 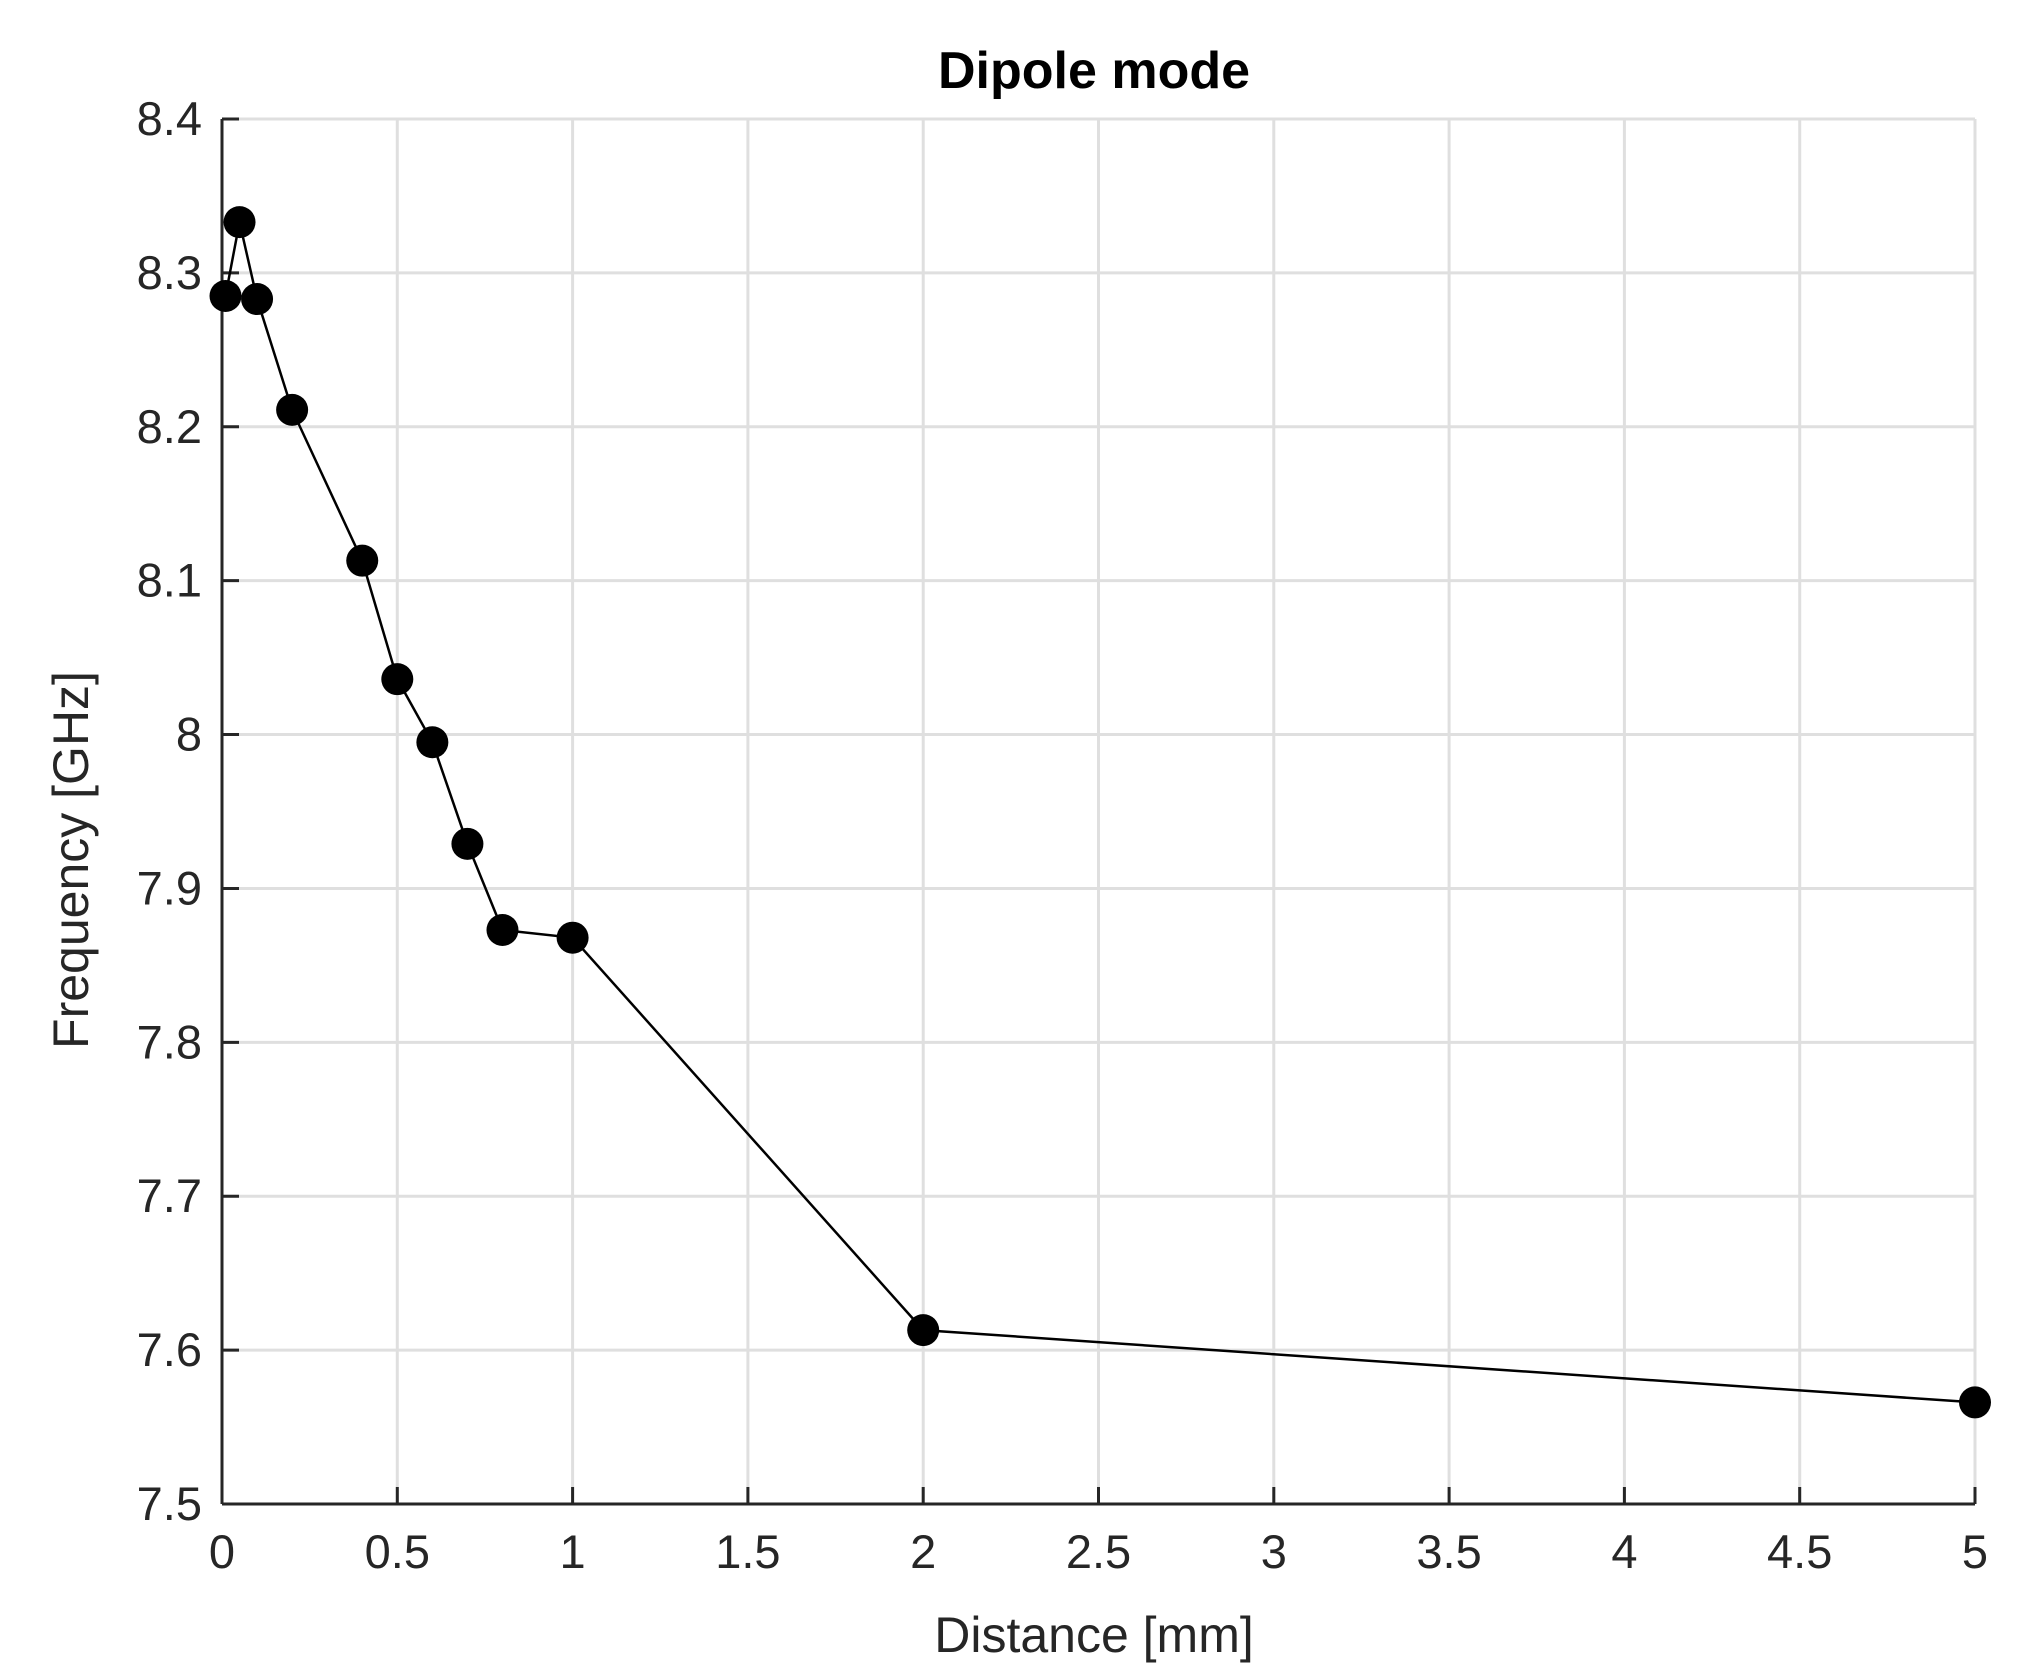 What do you see at coordinates (1448, 1551) in the screenshot?
I see `x-tick-label: 3.5` at bounding box center [1448, 1551].